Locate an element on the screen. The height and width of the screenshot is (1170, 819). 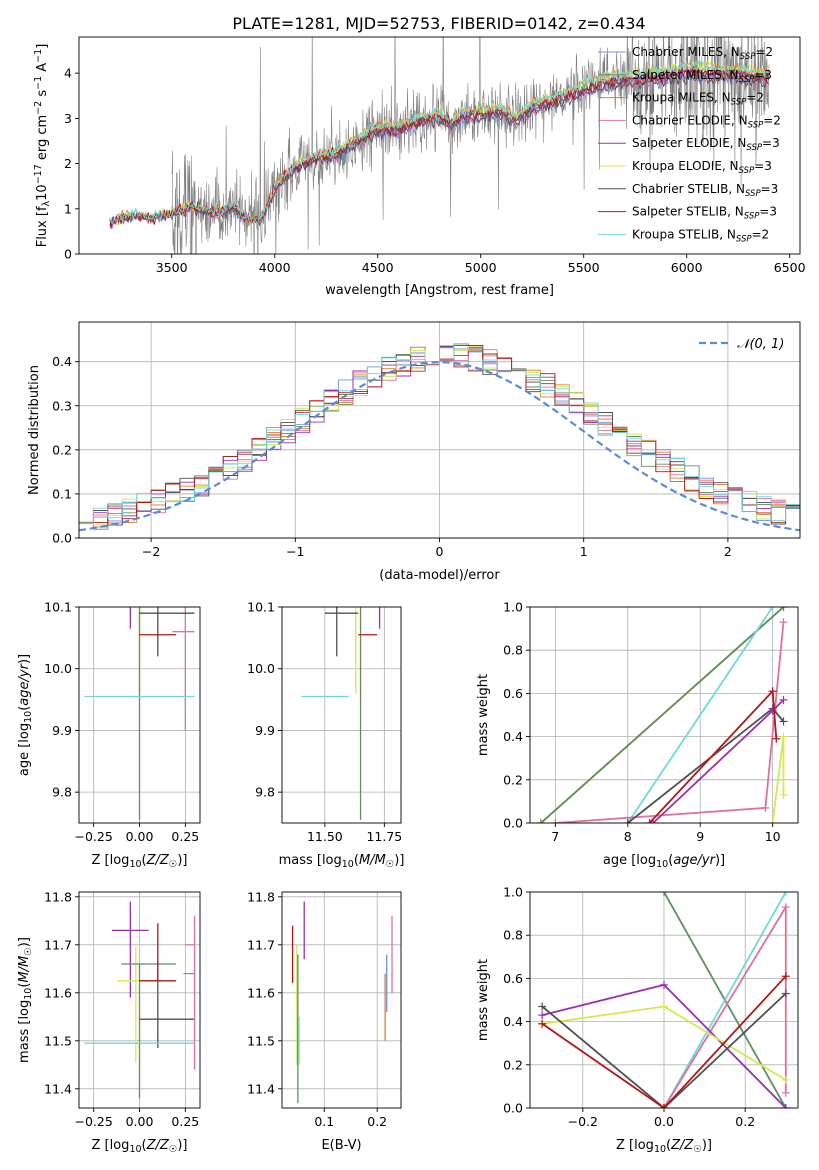
z_weight-xlabel: Z [log10(Z/Z☉)] is located at coordinates (664, 1146).